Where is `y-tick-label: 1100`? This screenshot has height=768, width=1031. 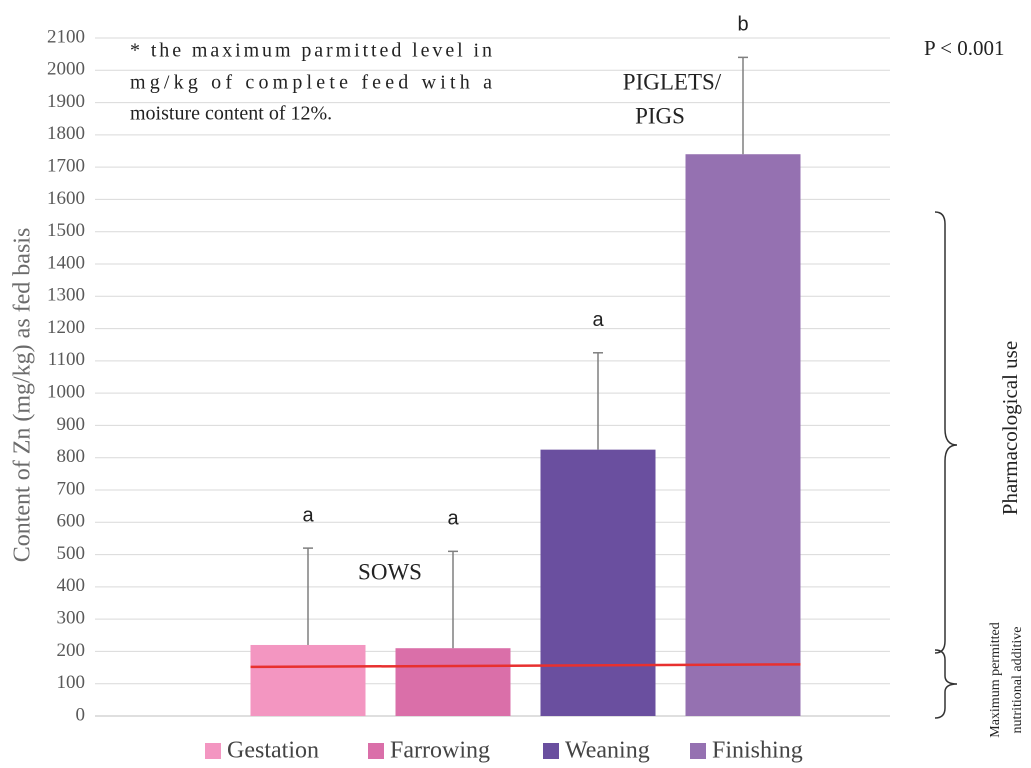
y-tick-label: 1100 is located at coordinates (66, 359).